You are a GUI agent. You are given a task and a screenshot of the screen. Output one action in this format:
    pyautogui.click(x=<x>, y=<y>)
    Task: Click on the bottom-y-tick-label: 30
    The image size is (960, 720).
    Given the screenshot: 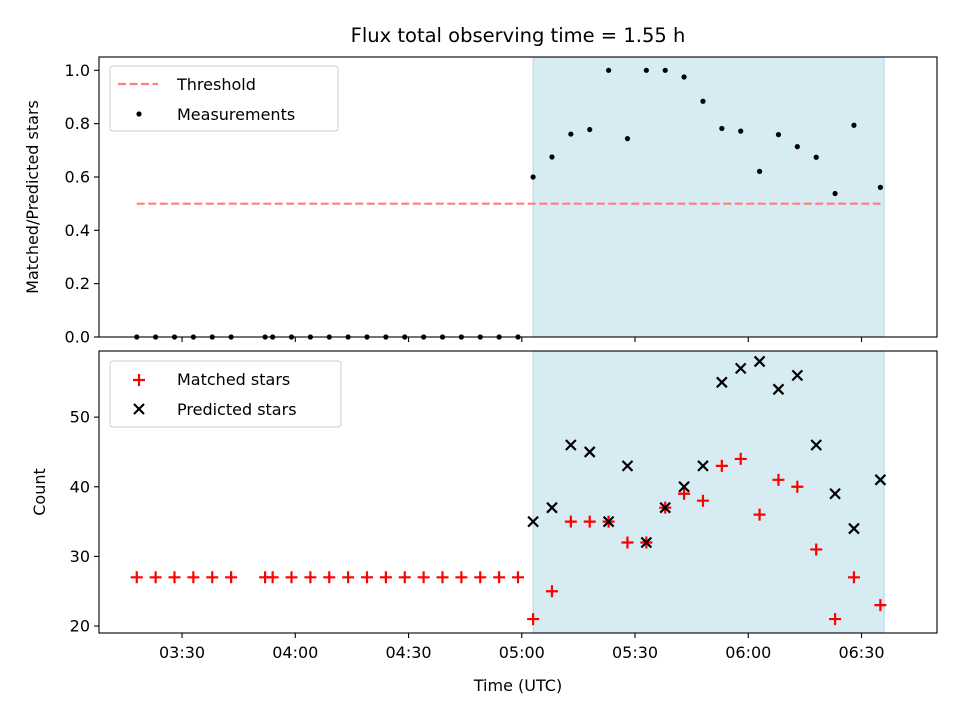 What is the action you would take?
    pyautogui.click(x=80, y=556)
    